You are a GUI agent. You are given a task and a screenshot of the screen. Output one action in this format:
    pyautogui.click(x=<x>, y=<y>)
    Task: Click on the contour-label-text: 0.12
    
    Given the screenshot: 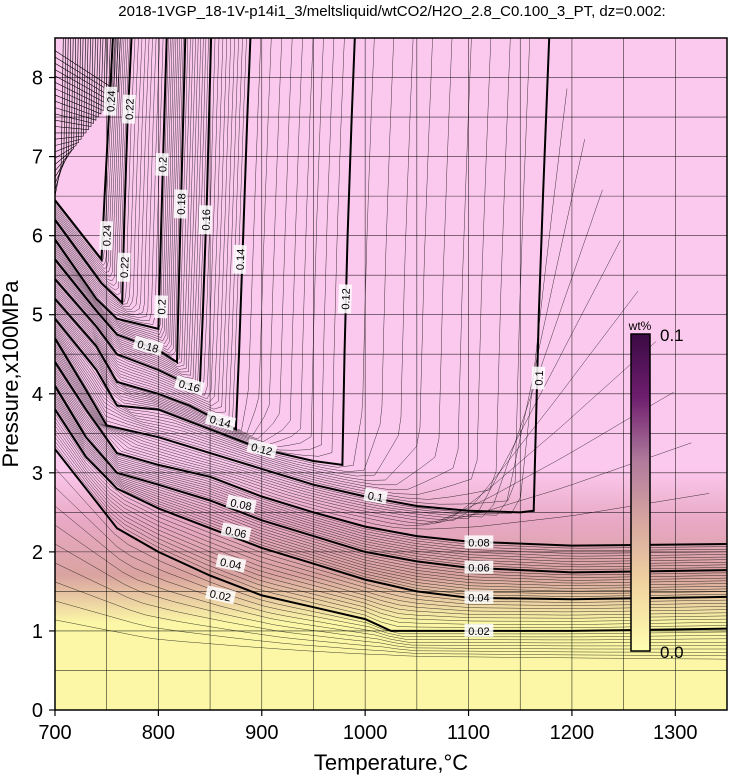 What is the action you would take?
    pyautogui.click(x=262, y=450)
    